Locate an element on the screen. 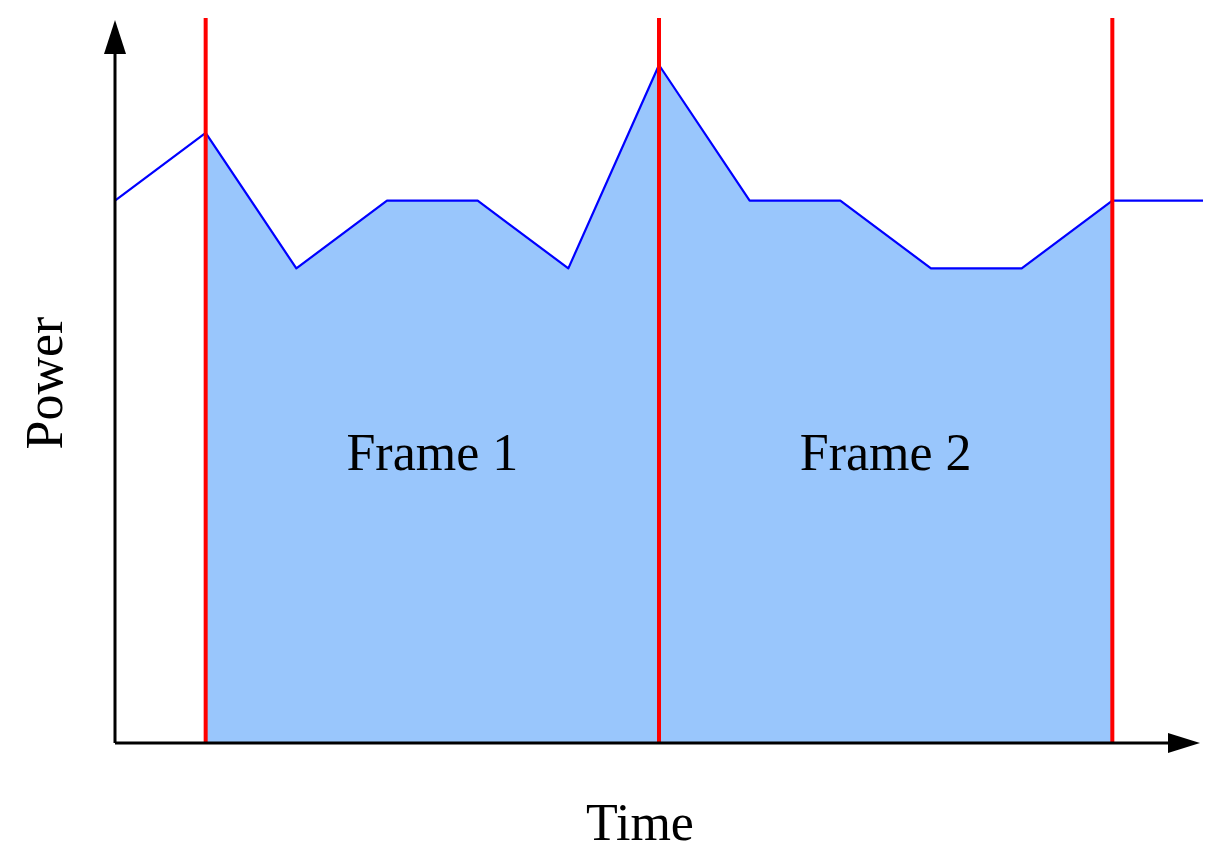 This screenshot has width=1219, height=848. annotation: Frame 2 is located at coordinates (885, 453).